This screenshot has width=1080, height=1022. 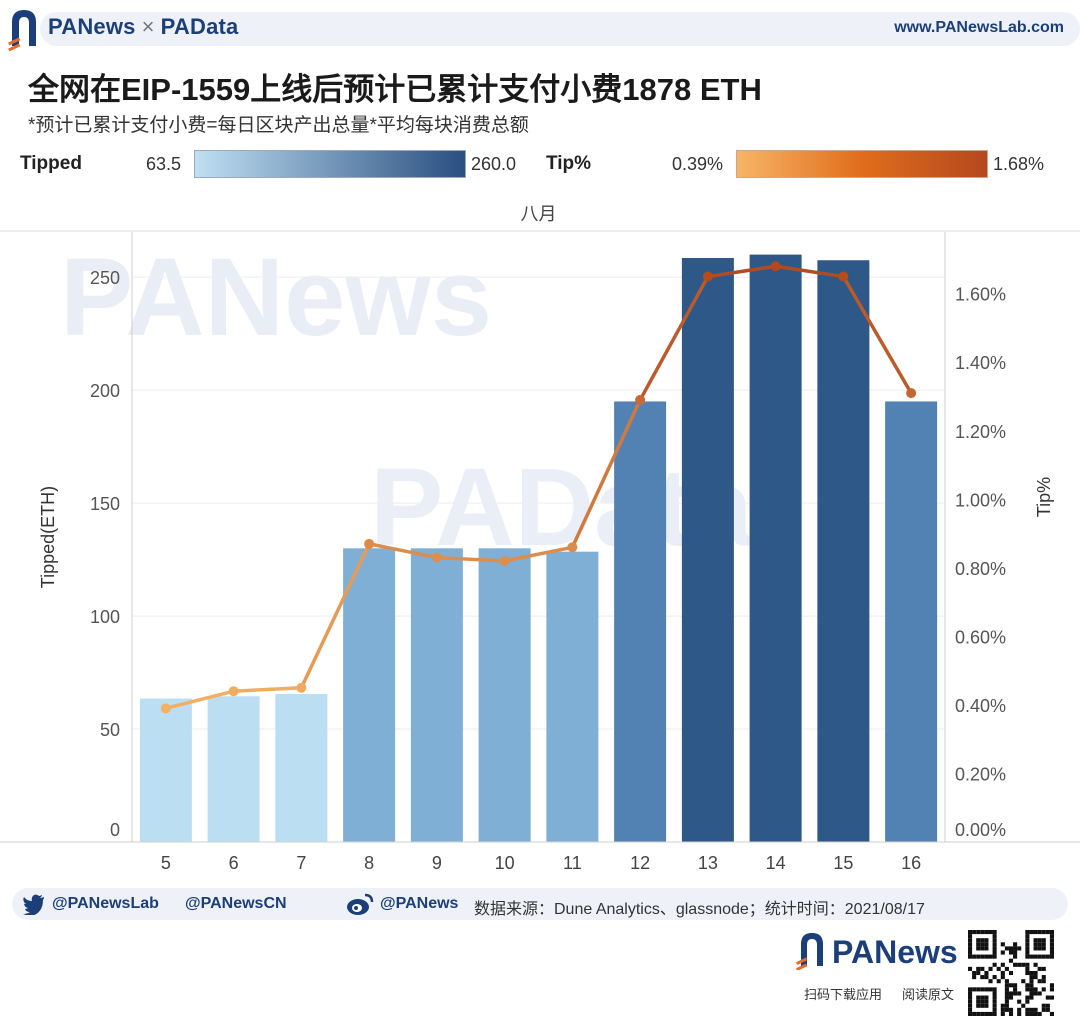 What do you see at coordinates (980, 706) in the screenshot?
I see `y2-tick-label: 0.40%` at bounding box center [980, 706].